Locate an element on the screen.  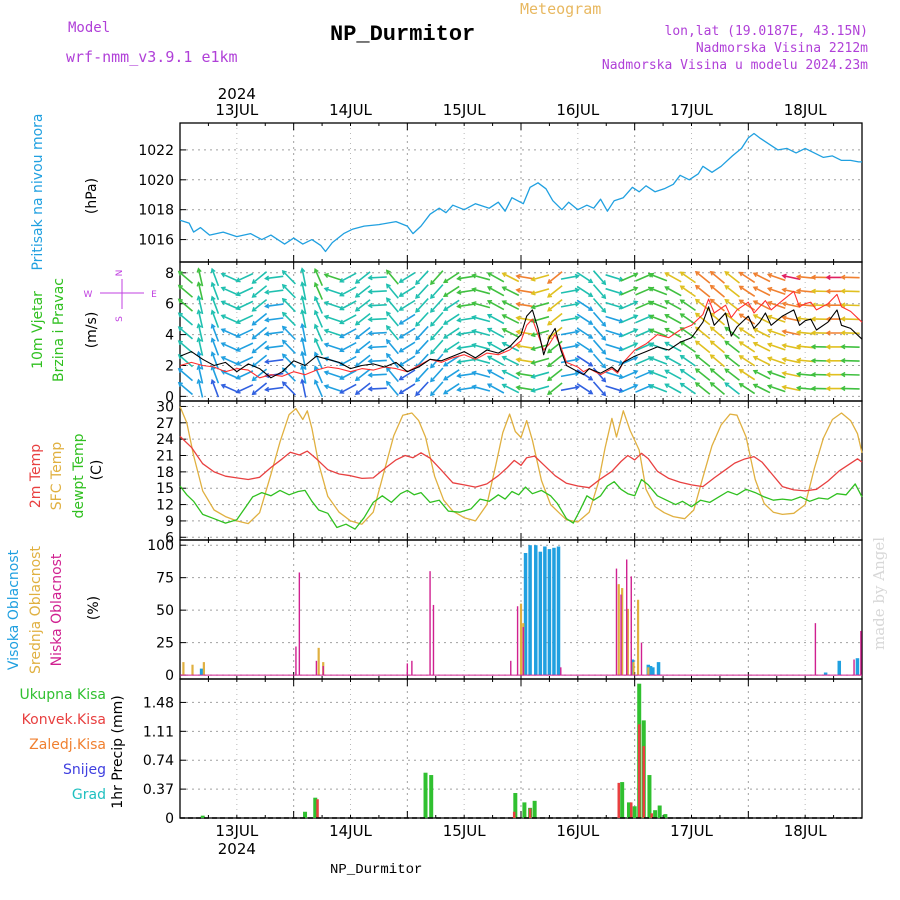
date-label-top: 13JUL is located at coordinates (236, 110).